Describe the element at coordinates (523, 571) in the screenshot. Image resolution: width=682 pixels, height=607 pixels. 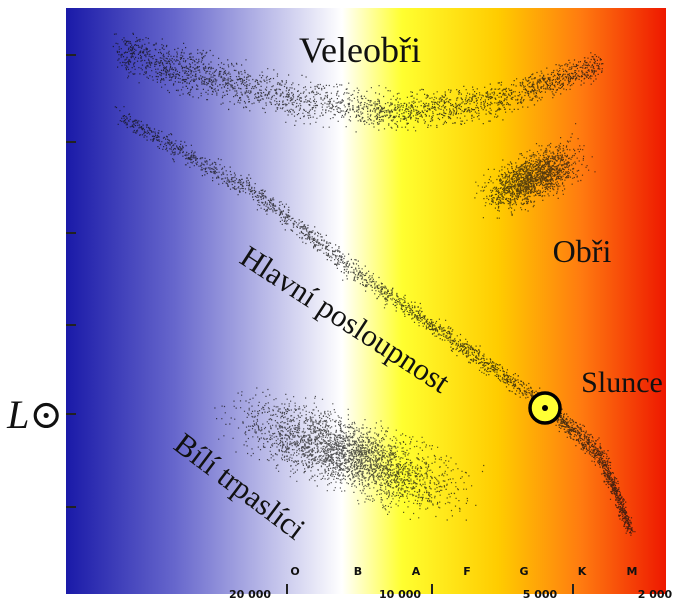
I see `spectral-class: G` at that location.